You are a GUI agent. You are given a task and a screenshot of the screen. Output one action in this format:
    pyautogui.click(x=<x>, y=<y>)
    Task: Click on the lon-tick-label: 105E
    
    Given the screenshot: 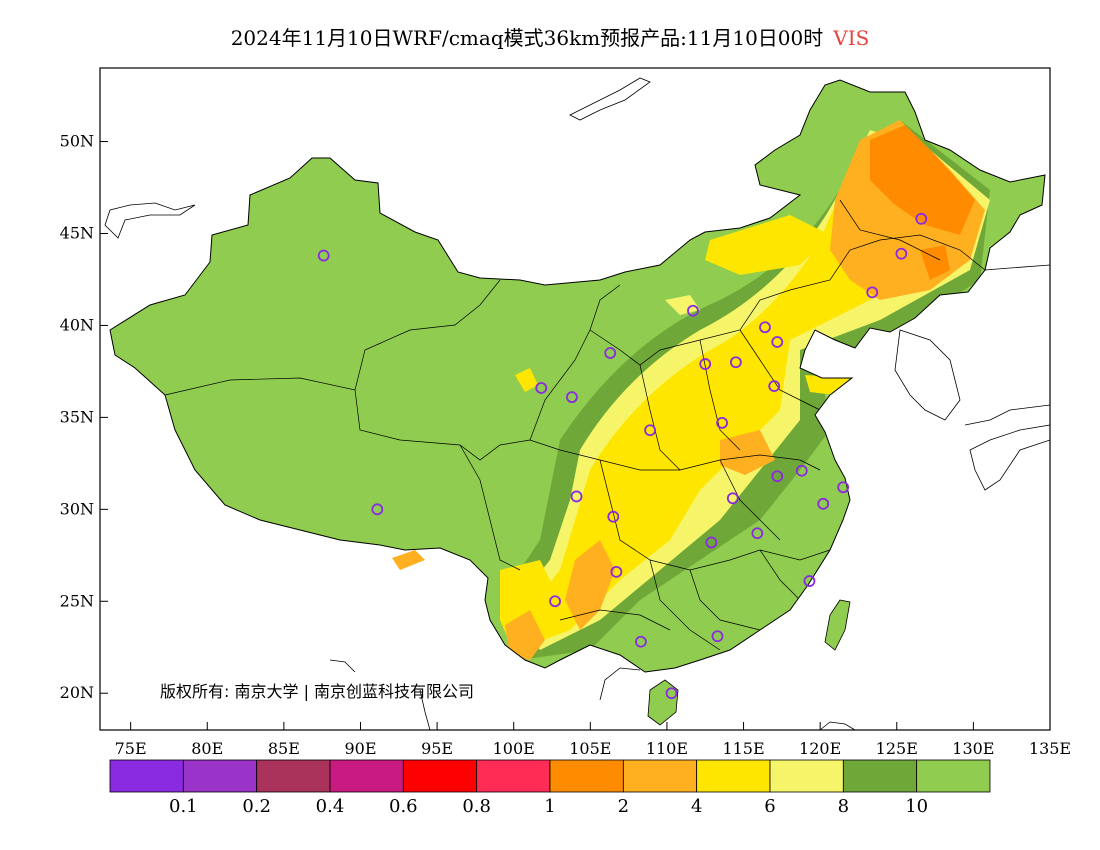 What is the action you would take?
    pyautogui.click(x=590, y=748)
    